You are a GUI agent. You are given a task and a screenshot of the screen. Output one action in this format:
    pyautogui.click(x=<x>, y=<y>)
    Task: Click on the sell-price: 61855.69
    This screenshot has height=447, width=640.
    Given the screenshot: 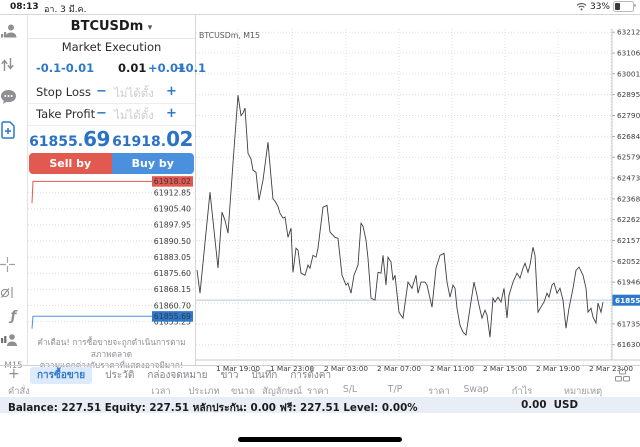 What is the action you would take?
    pyautogui.click(x=69, y=139)
    